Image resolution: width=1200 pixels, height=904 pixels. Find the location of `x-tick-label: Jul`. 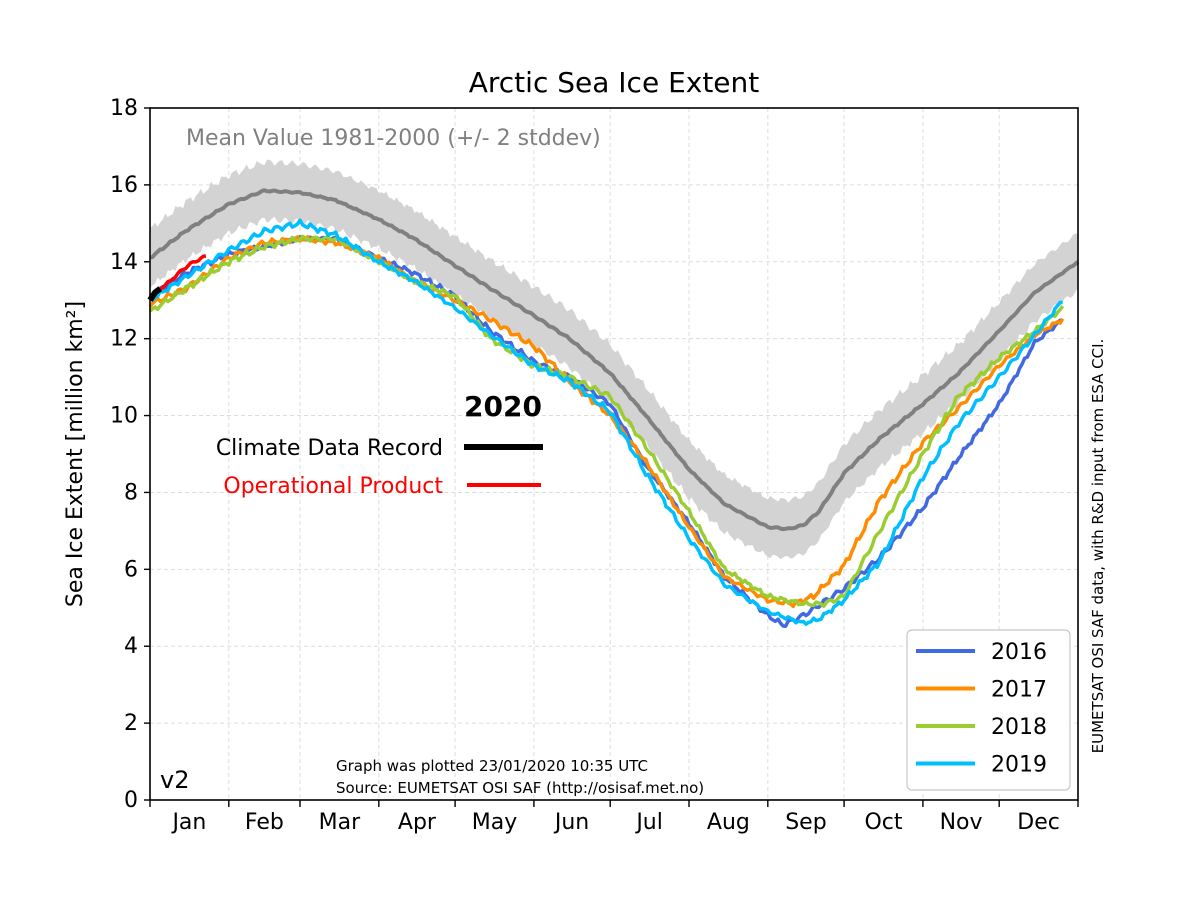

x-tick-label: Jul is located at coordinates (648, 822).